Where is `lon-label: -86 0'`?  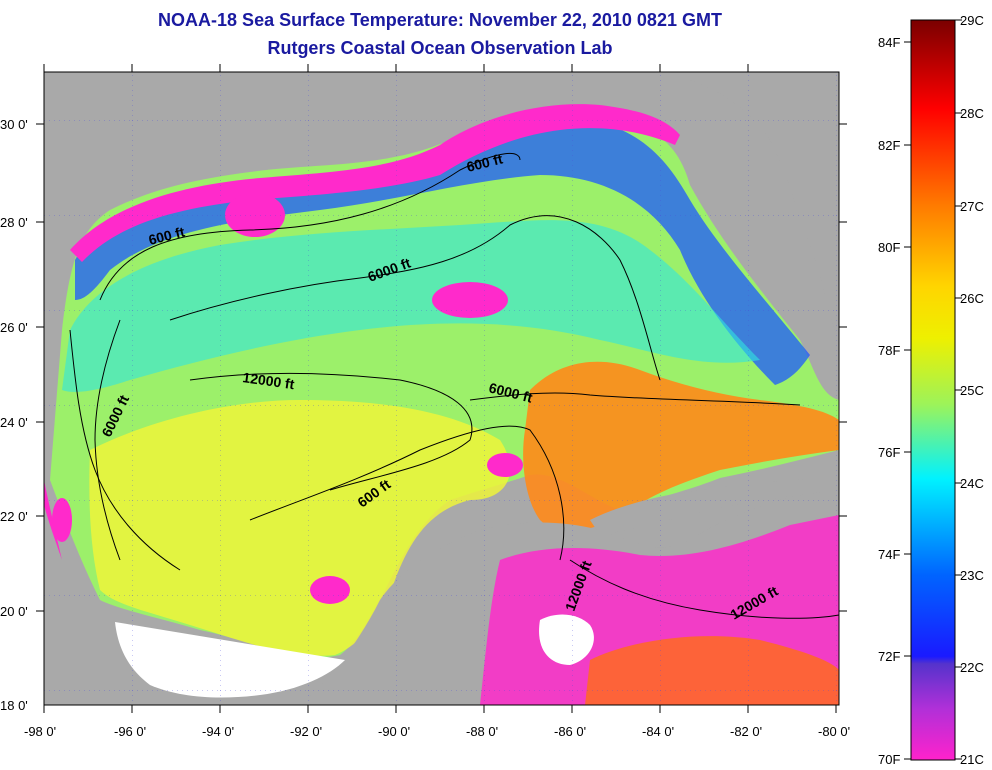 lon-label: -86 0' is located at coordinates (570, 731).